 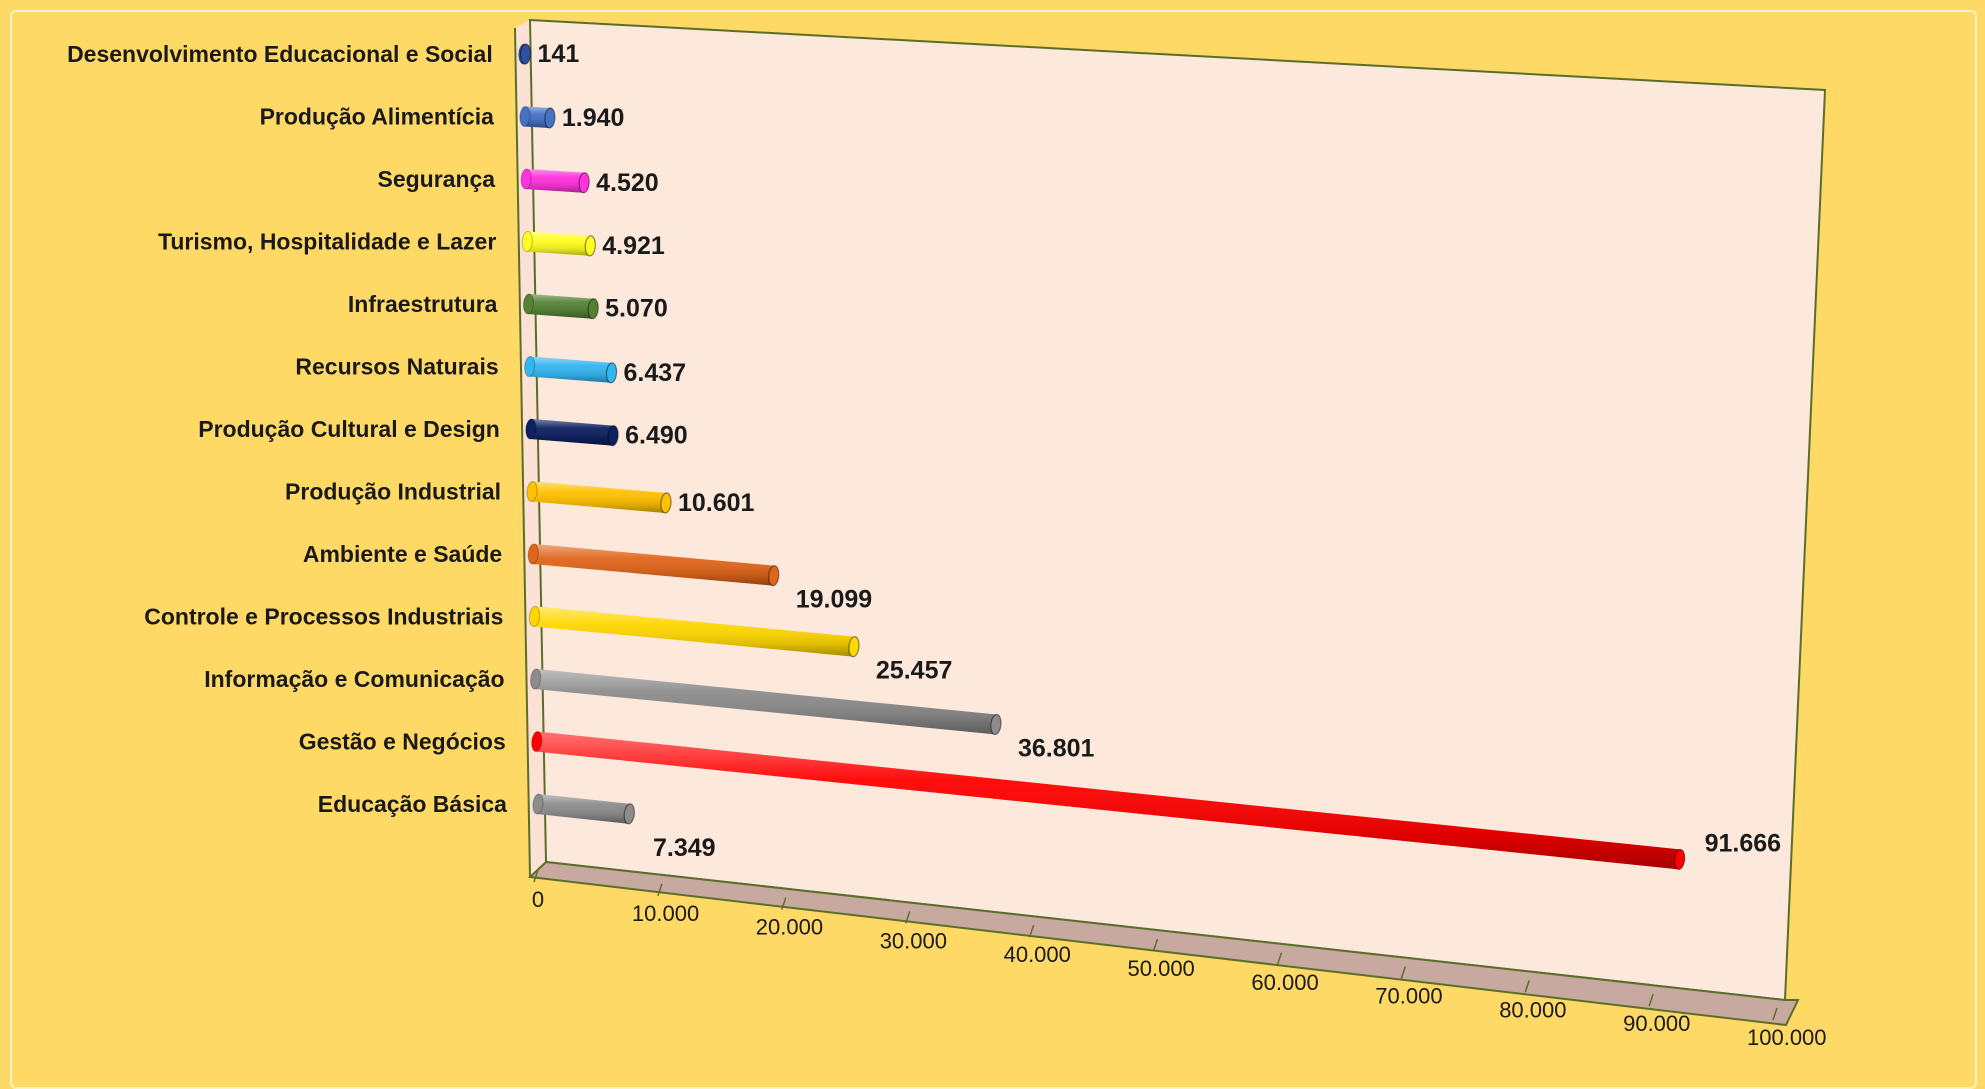 I want to click on bar-producao-alimenticia, so click(x=537, y=117).